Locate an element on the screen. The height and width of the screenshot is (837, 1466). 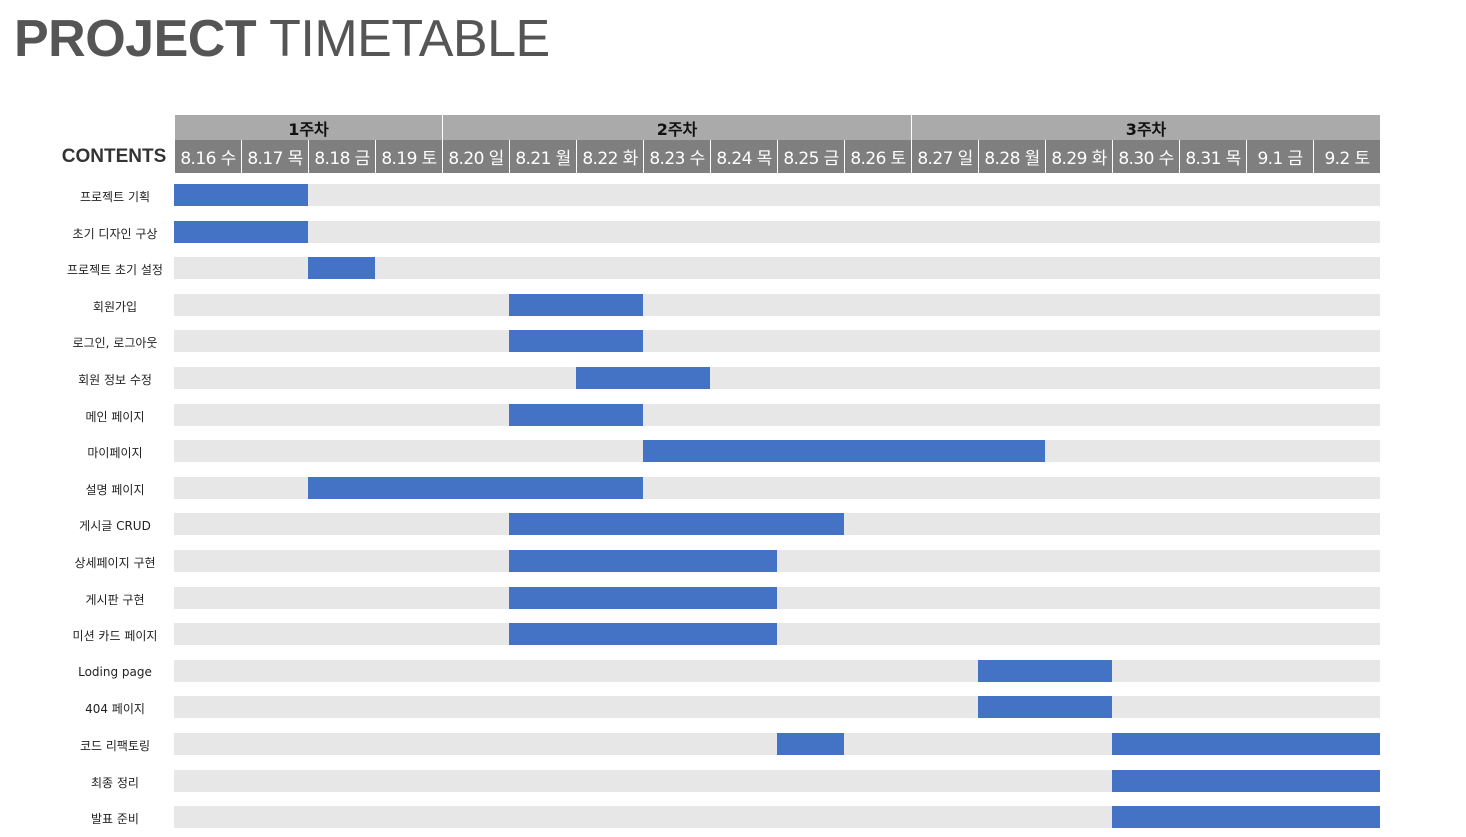
task-label: 마이페이지 is located at coordinates (115, 452).